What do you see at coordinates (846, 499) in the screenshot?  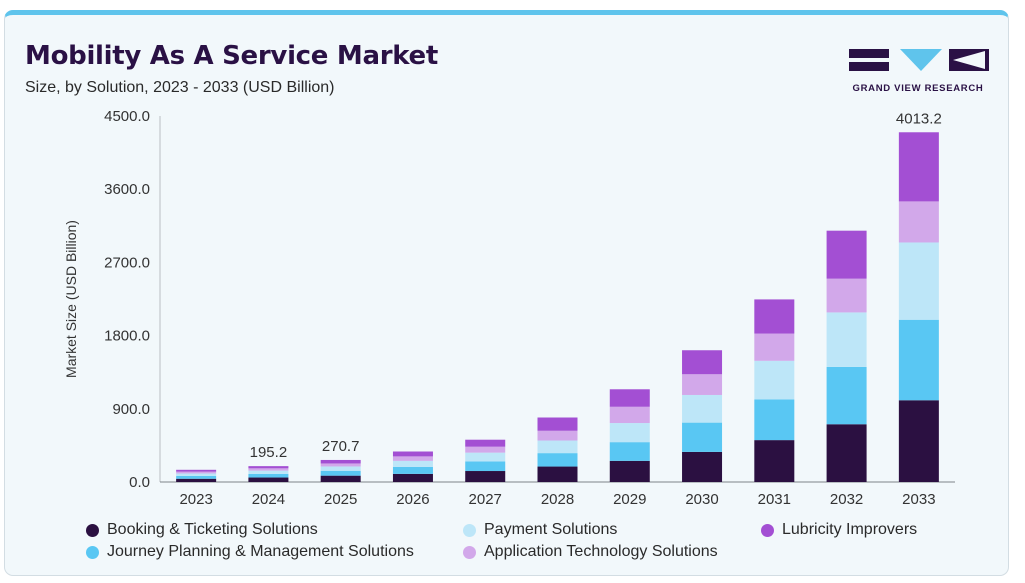 I see `x-tick-label: 2032` at bounding box center [846, 499].